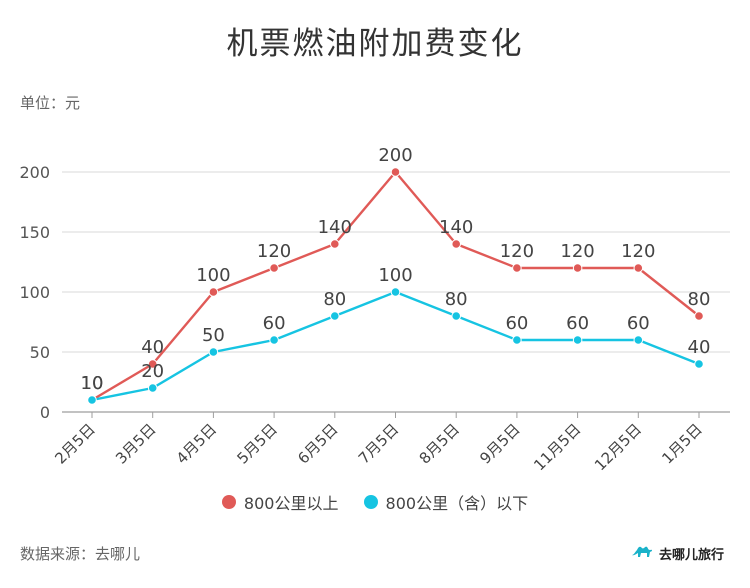 The image size is (750, 588). I want to click on data-label: 200, so click(395, 155).